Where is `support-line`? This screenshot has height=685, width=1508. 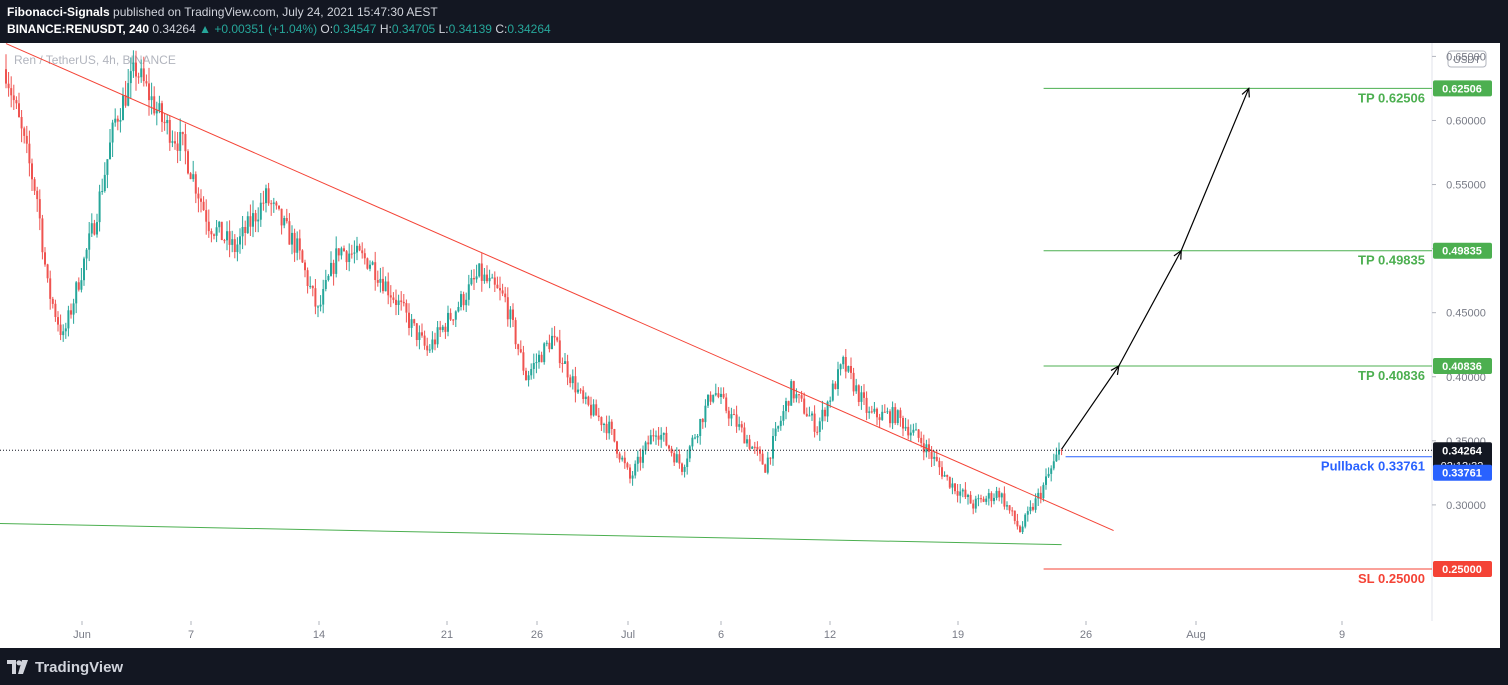
support-line is located at coordinates (531, 534).